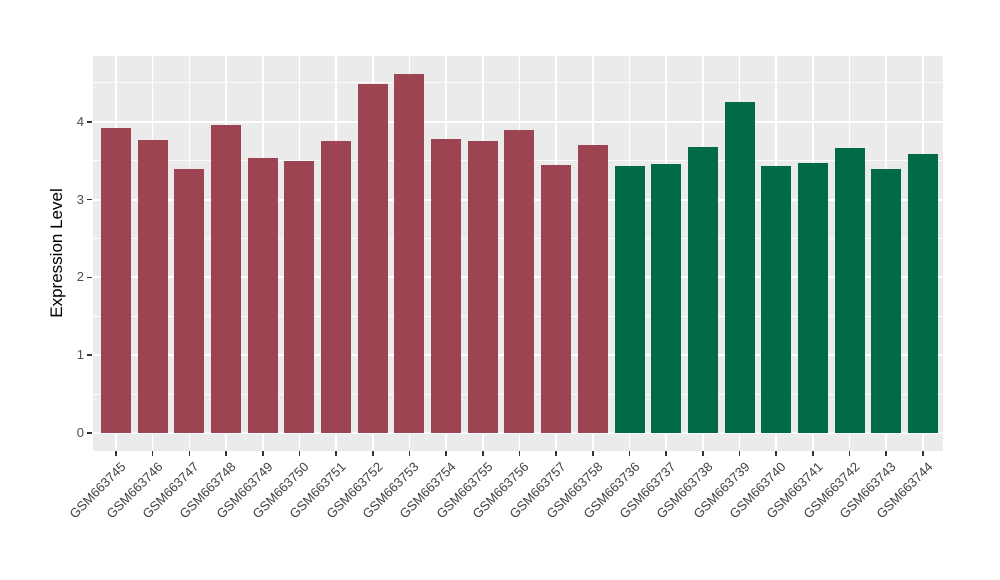  What do you see at coordinates (886, 301) in the screenshot?
I see `bar-GSM663743` at bounding box center [886, 301].